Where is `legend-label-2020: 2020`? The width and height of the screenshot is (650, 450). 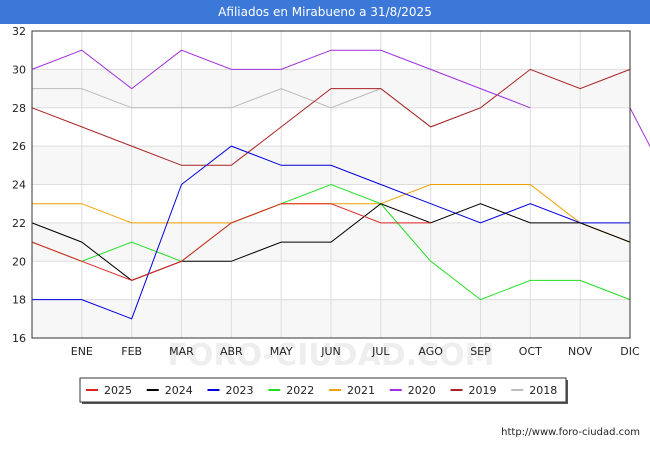 legend-label-2020: 2020 is located at coordinates (422, 390).